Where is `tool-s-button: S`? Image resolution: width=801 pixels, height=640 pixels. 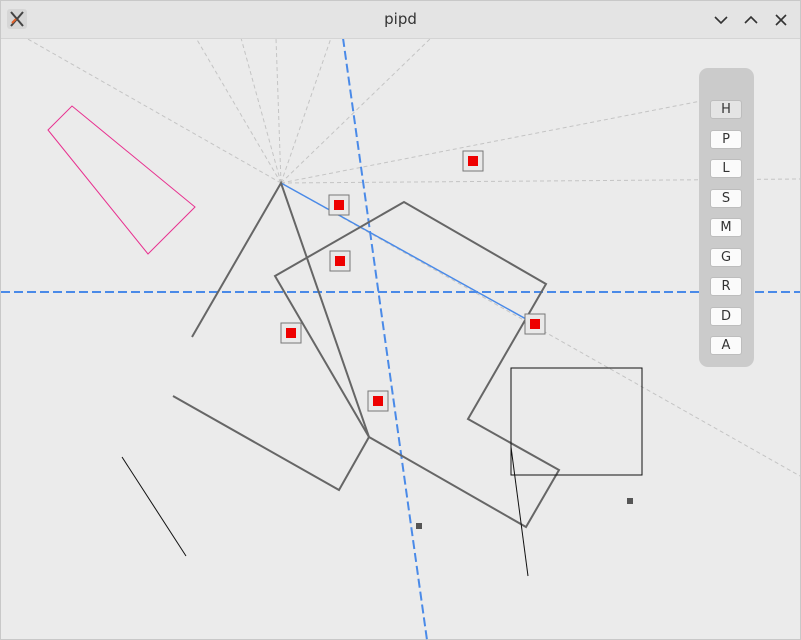
tool-s-button: S is located at coordinates (726, 198).